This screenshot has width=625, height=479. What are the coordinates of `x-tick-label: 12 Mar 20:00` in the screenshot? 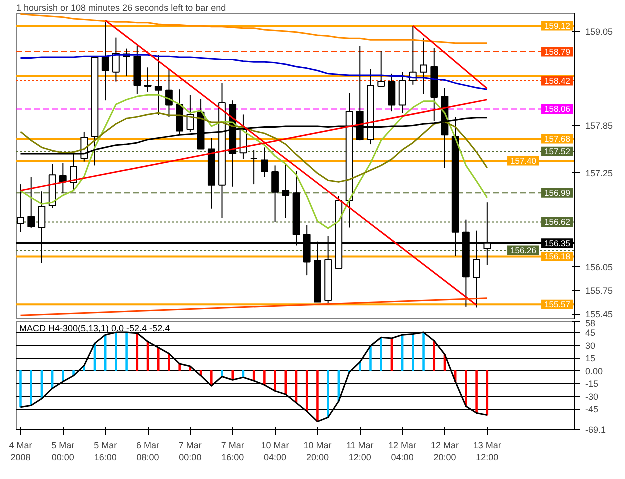 It's located at (444, 451).